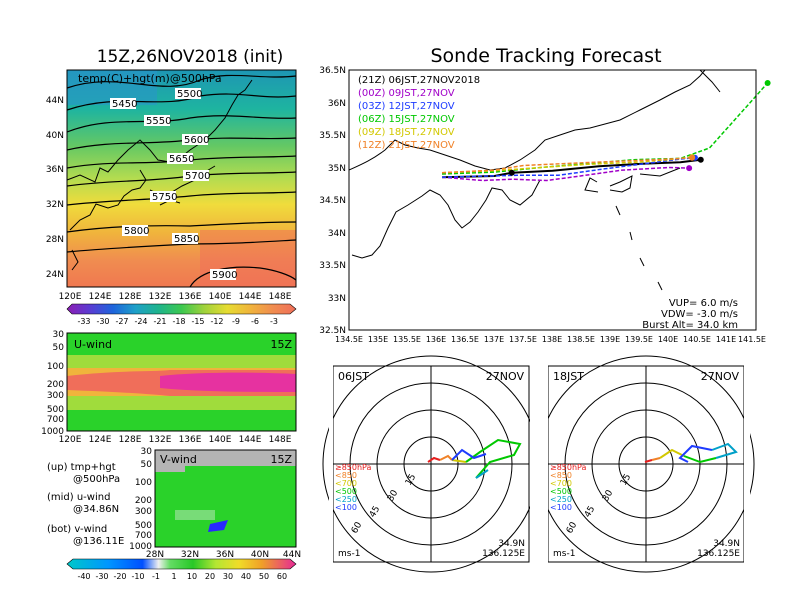  What do you see at coordinates (260, 555) in the screenshot?
I see `vwind-x-tick: 40N` at bounding box center [260, 555].